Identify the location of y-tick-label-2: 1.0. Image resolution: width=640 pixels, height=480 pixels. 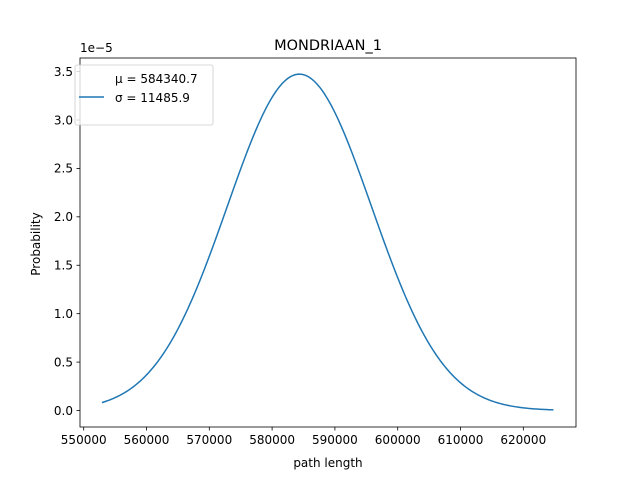
(63, 314).